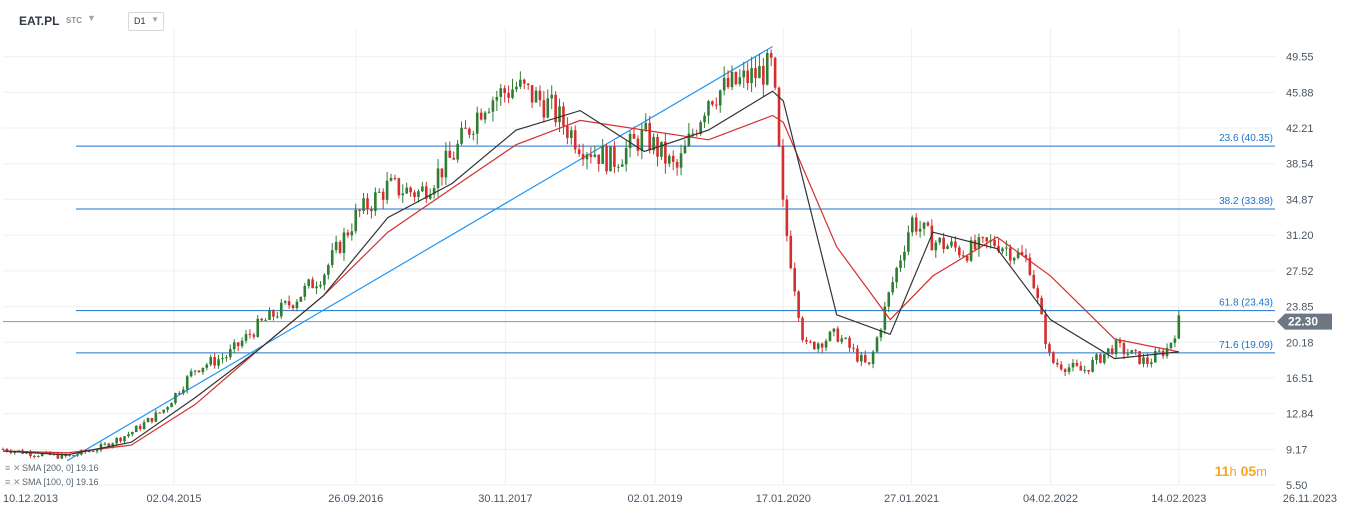 The image size is (1347, 521). What do you see at coordinates (505, 499) in the screenshot?
I see `x-tick-label: 30.11.2017` at bounding box center [505, 499].